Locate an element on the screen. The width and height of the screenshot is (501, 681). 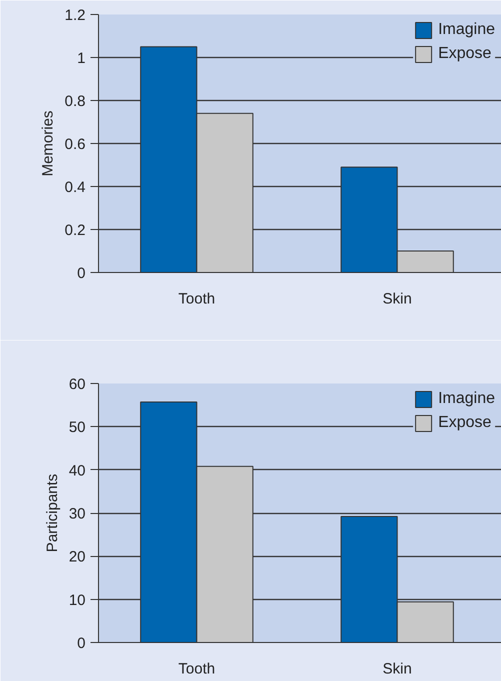
y-tick-label: 0.8 is located at coordinates (75, 101).